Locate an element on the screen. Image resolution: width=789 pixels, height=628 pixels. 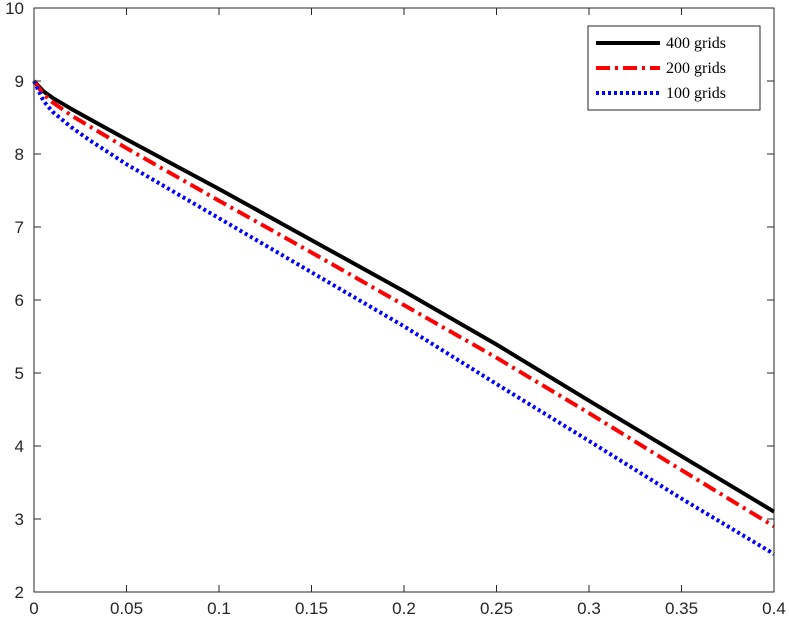
y-tick-label: 4 is located at coordinates (19, 446).